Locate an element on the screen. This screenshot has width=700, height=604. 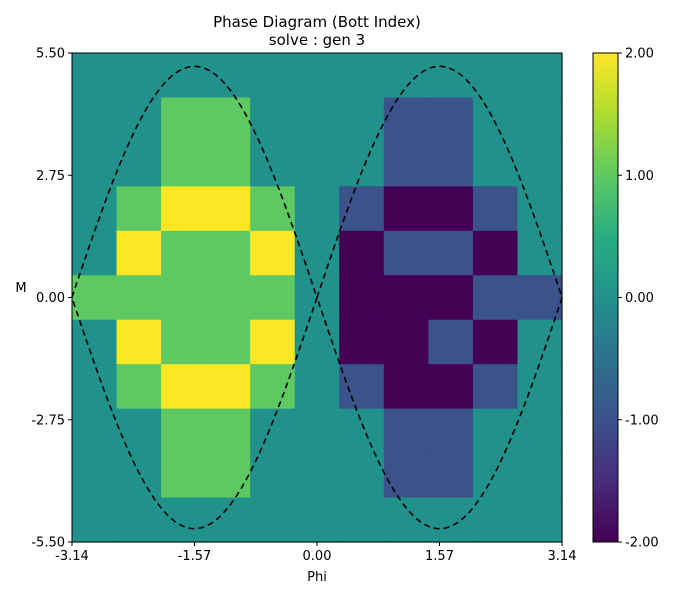
colorbar-tick-label: -1.00 is located at coordinates (642, 420).